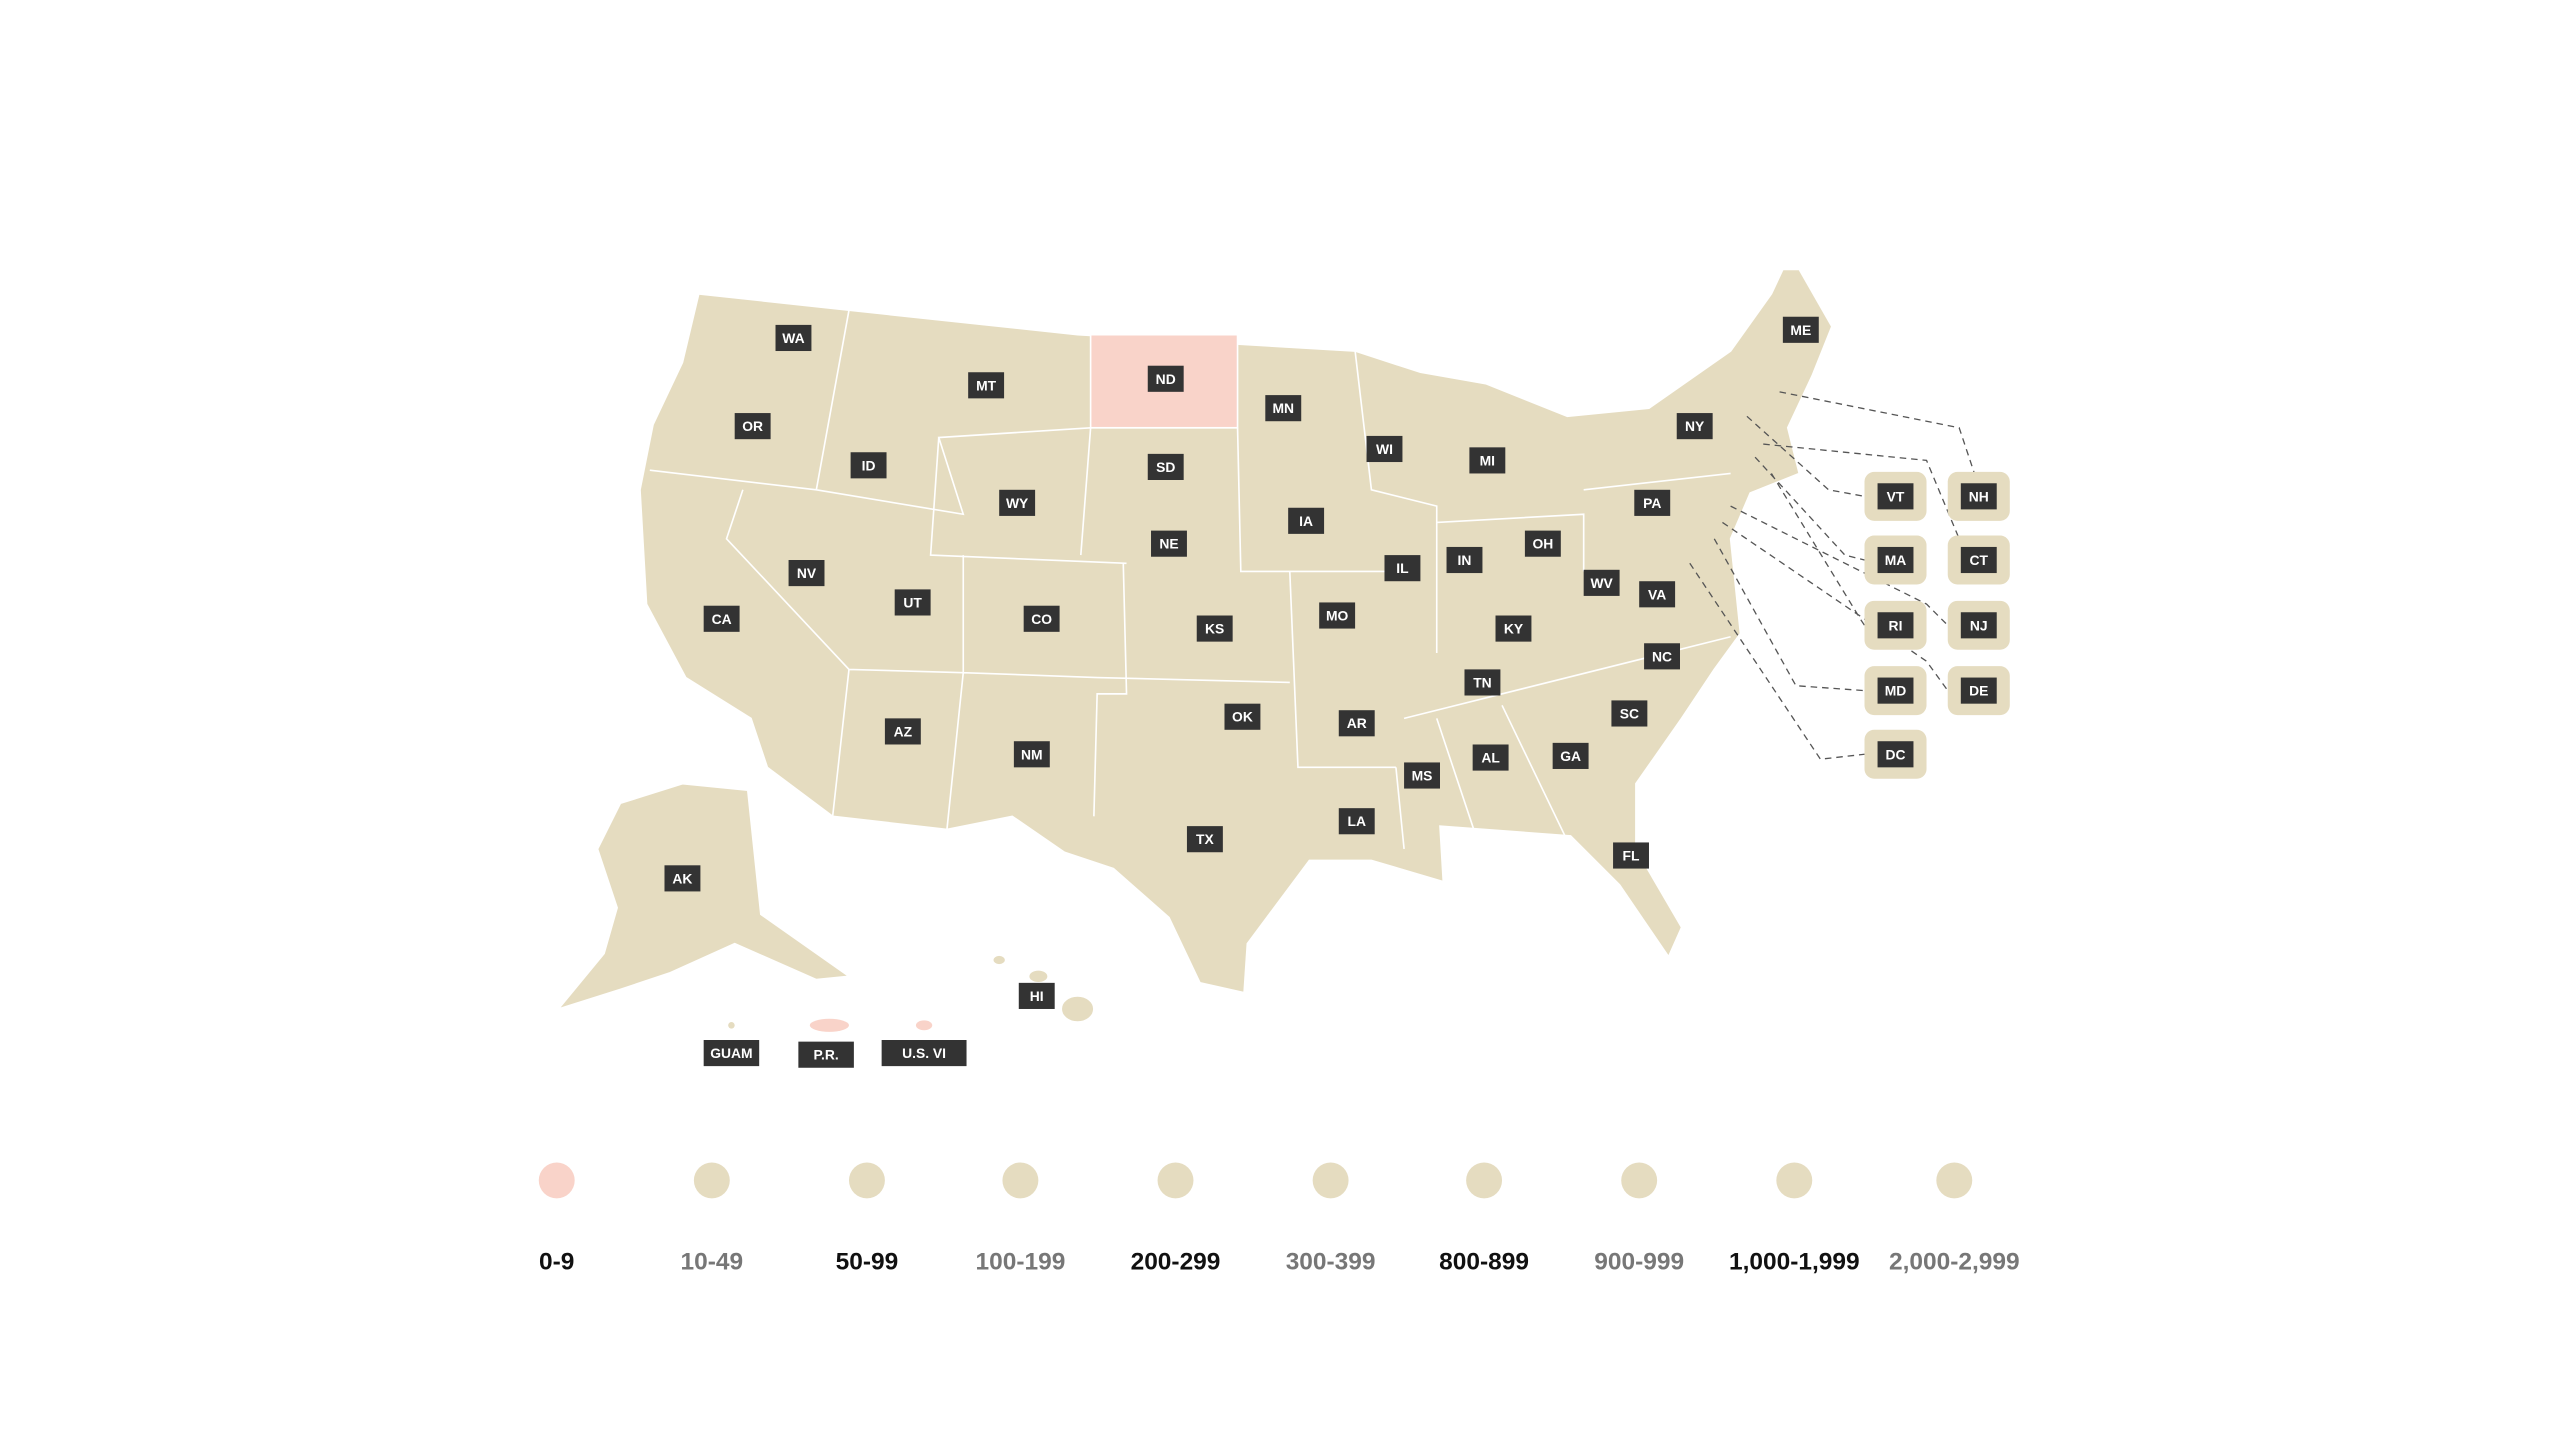 The width and height of the screenshot is (2560, 1440). Describe the element at coordinates (556, 1262) in the screenshot. I see `legend-label: 0-9` at that location.